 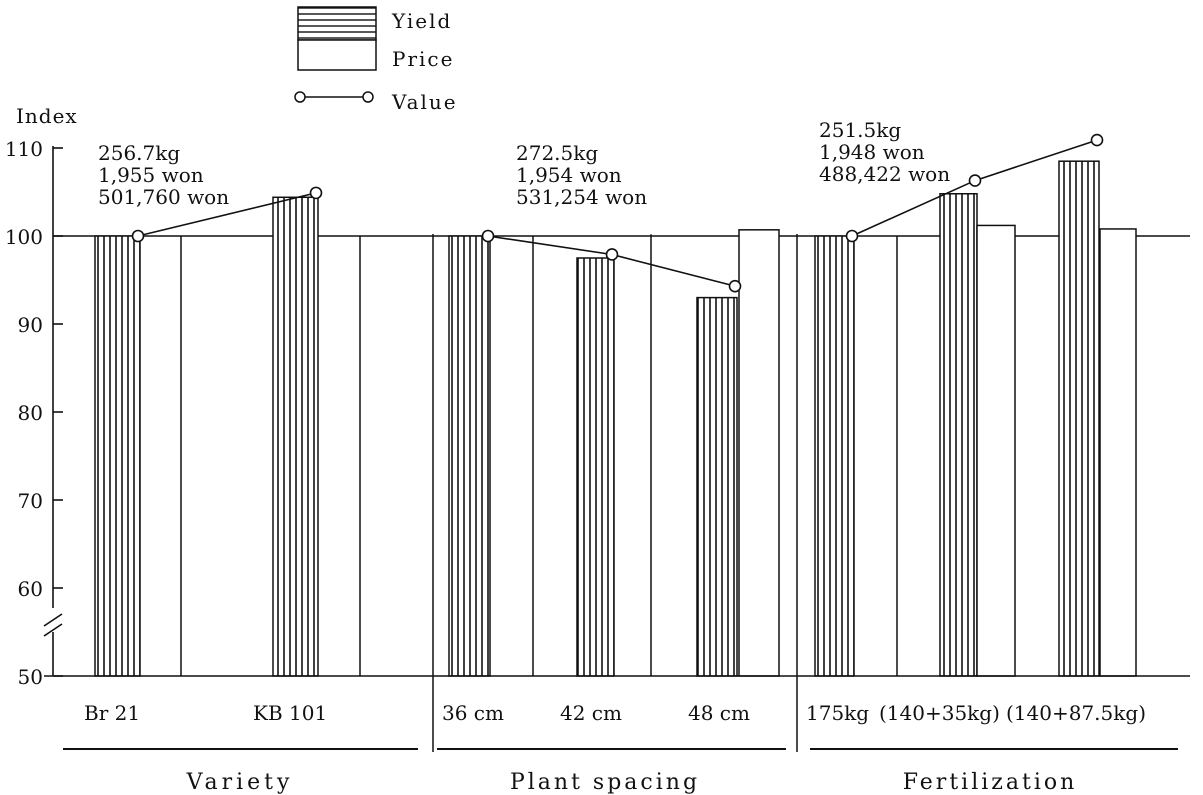 What do you see at coordinates (240, 782) in the screenshot?
I see `group-label-variety: Variety` at bounding box center [240, 782].